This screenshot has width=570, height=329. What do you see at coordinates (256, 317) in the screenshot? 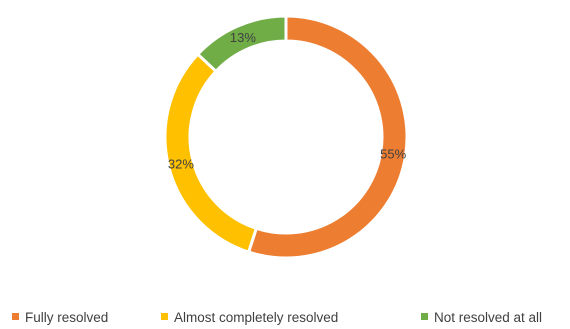
I see `legend-label-almost-completely-resolved: Almost completely resolved` at bounding box center [256, 317].